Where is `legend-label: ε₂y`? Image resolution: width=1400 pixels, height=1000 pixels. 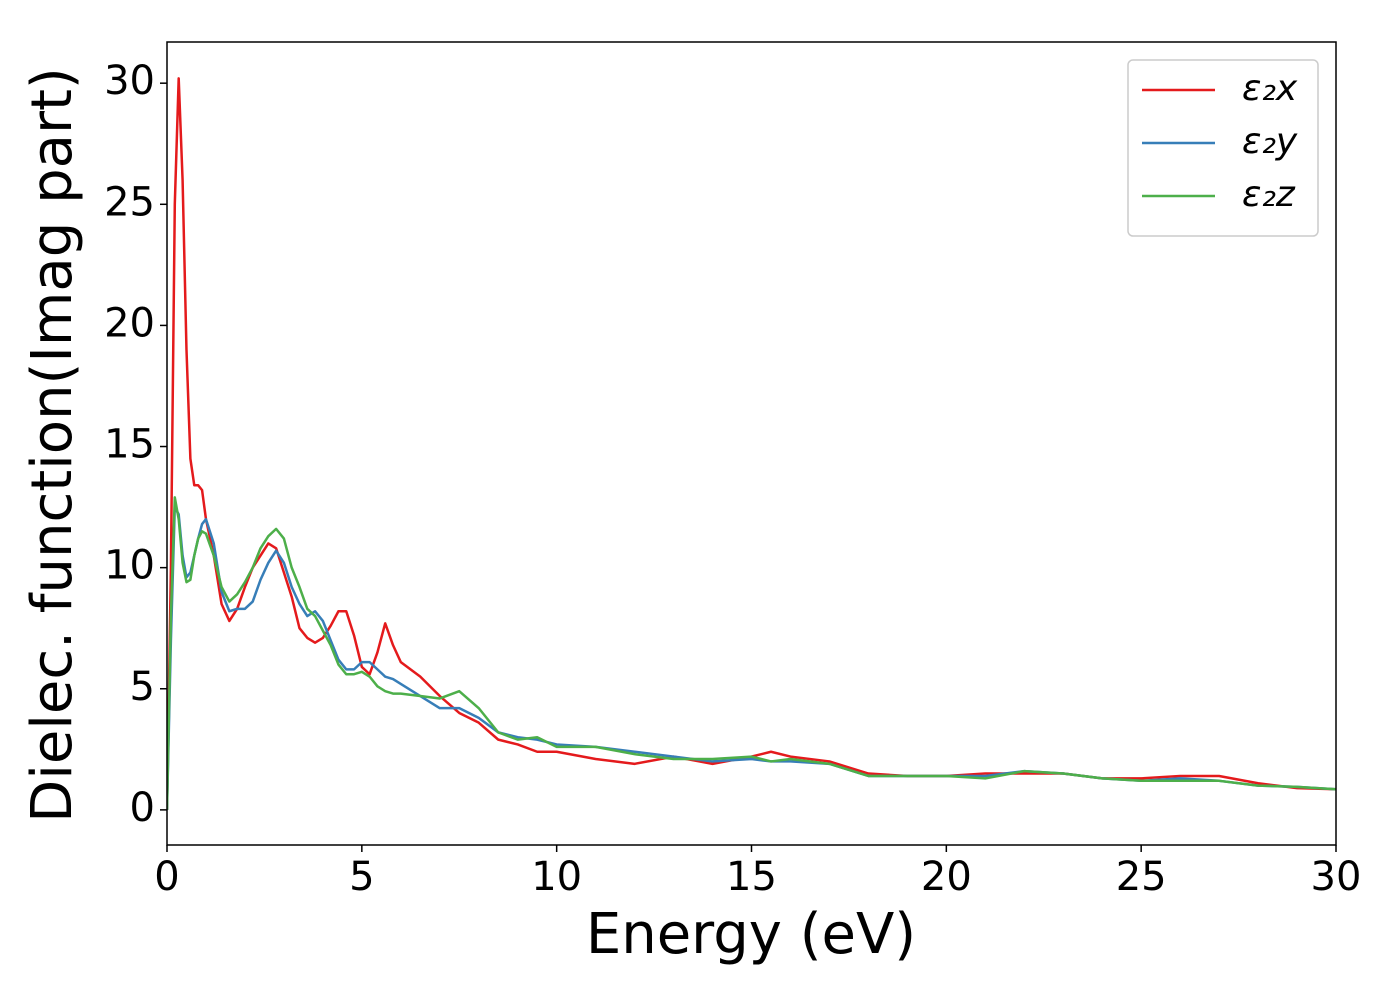
legend-label: ε₂y is located at coordinates (1270, 141).